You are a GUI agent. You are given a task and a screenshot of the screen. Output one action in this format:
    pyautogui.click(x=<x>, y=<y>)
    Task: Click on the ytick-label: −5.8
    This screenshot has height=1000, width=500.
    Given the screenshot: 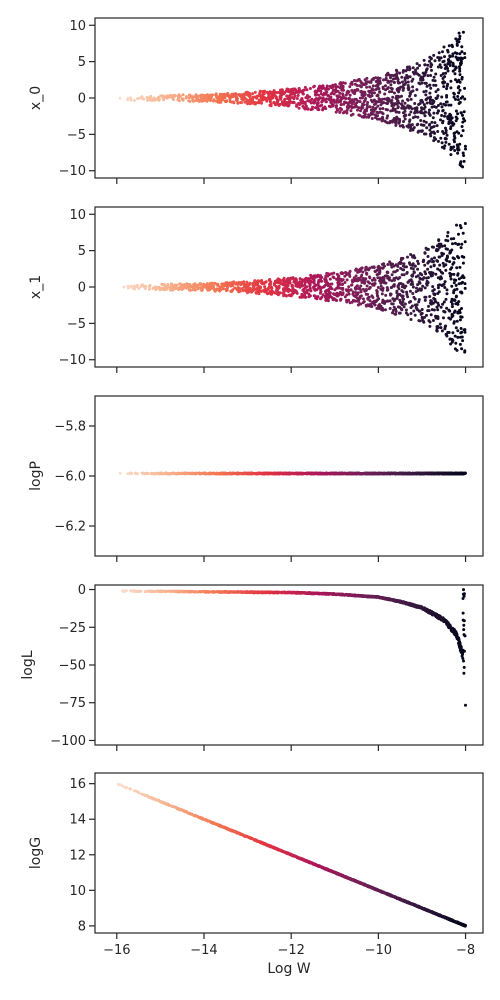 What is the action you would take?
    pyautogui.click(x=70, y=427)
    